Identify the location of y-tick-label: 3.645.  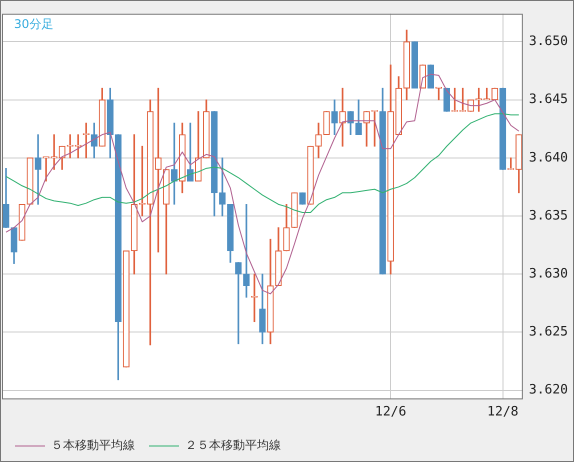
(548, 100).